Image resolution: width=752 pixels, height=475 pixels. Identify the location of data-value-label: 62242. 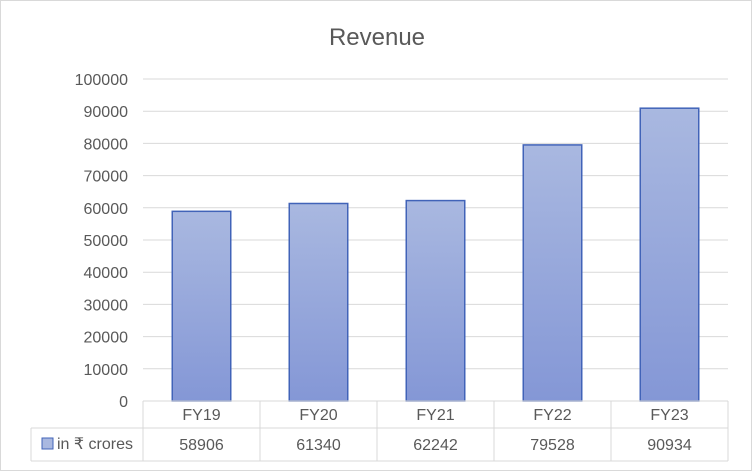
(435, 445).